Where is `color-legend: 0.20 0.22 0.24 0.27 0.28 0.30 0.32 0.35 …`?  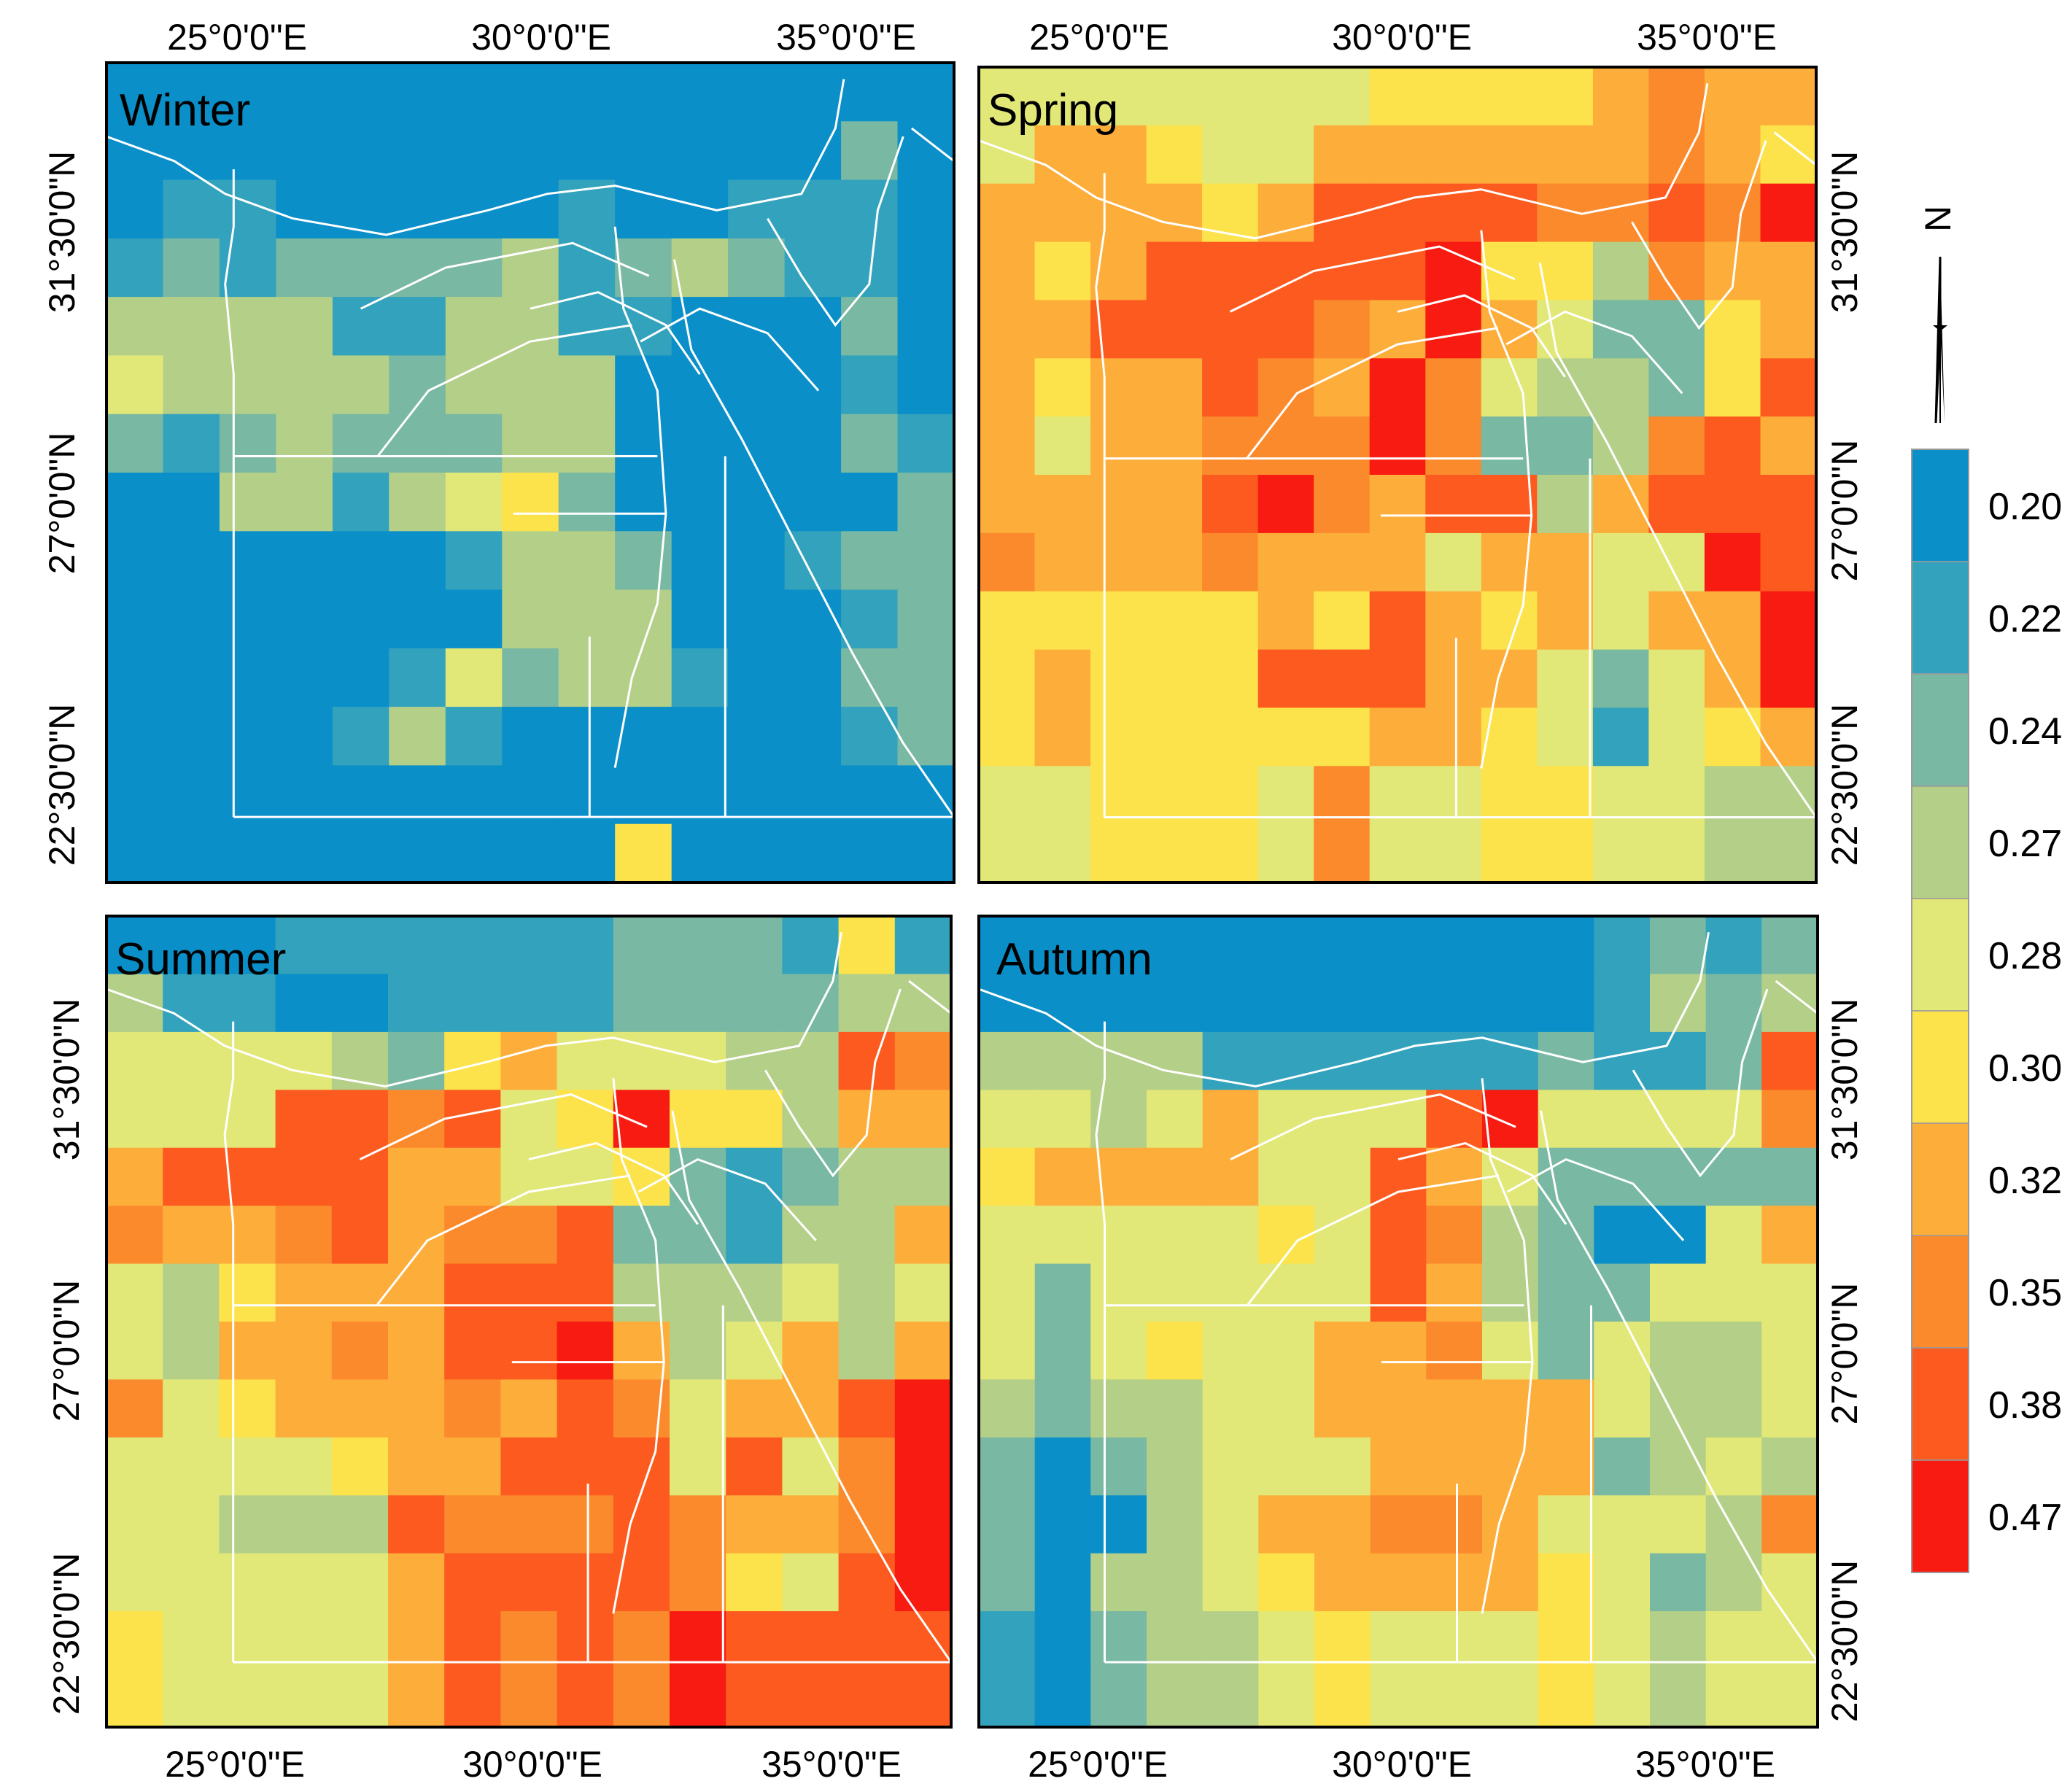
color-legend: 0.20 0.22 0.24 0.27 0.28 0.30 0.32 0.35 … is located at coordinates (1986, 1011).